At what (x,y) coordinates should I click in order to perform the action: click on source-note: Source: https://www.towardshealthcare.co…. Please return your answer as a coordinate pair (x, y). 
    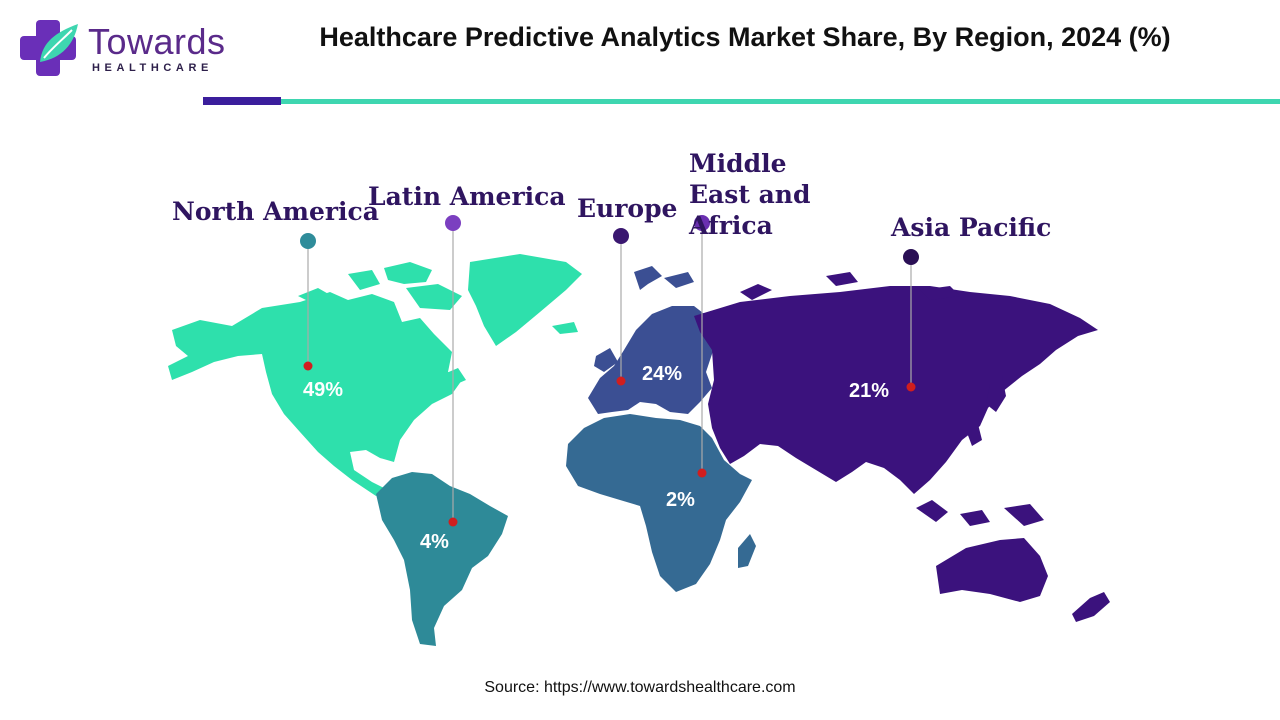
    Looking at the image, I should click on (640, 687).